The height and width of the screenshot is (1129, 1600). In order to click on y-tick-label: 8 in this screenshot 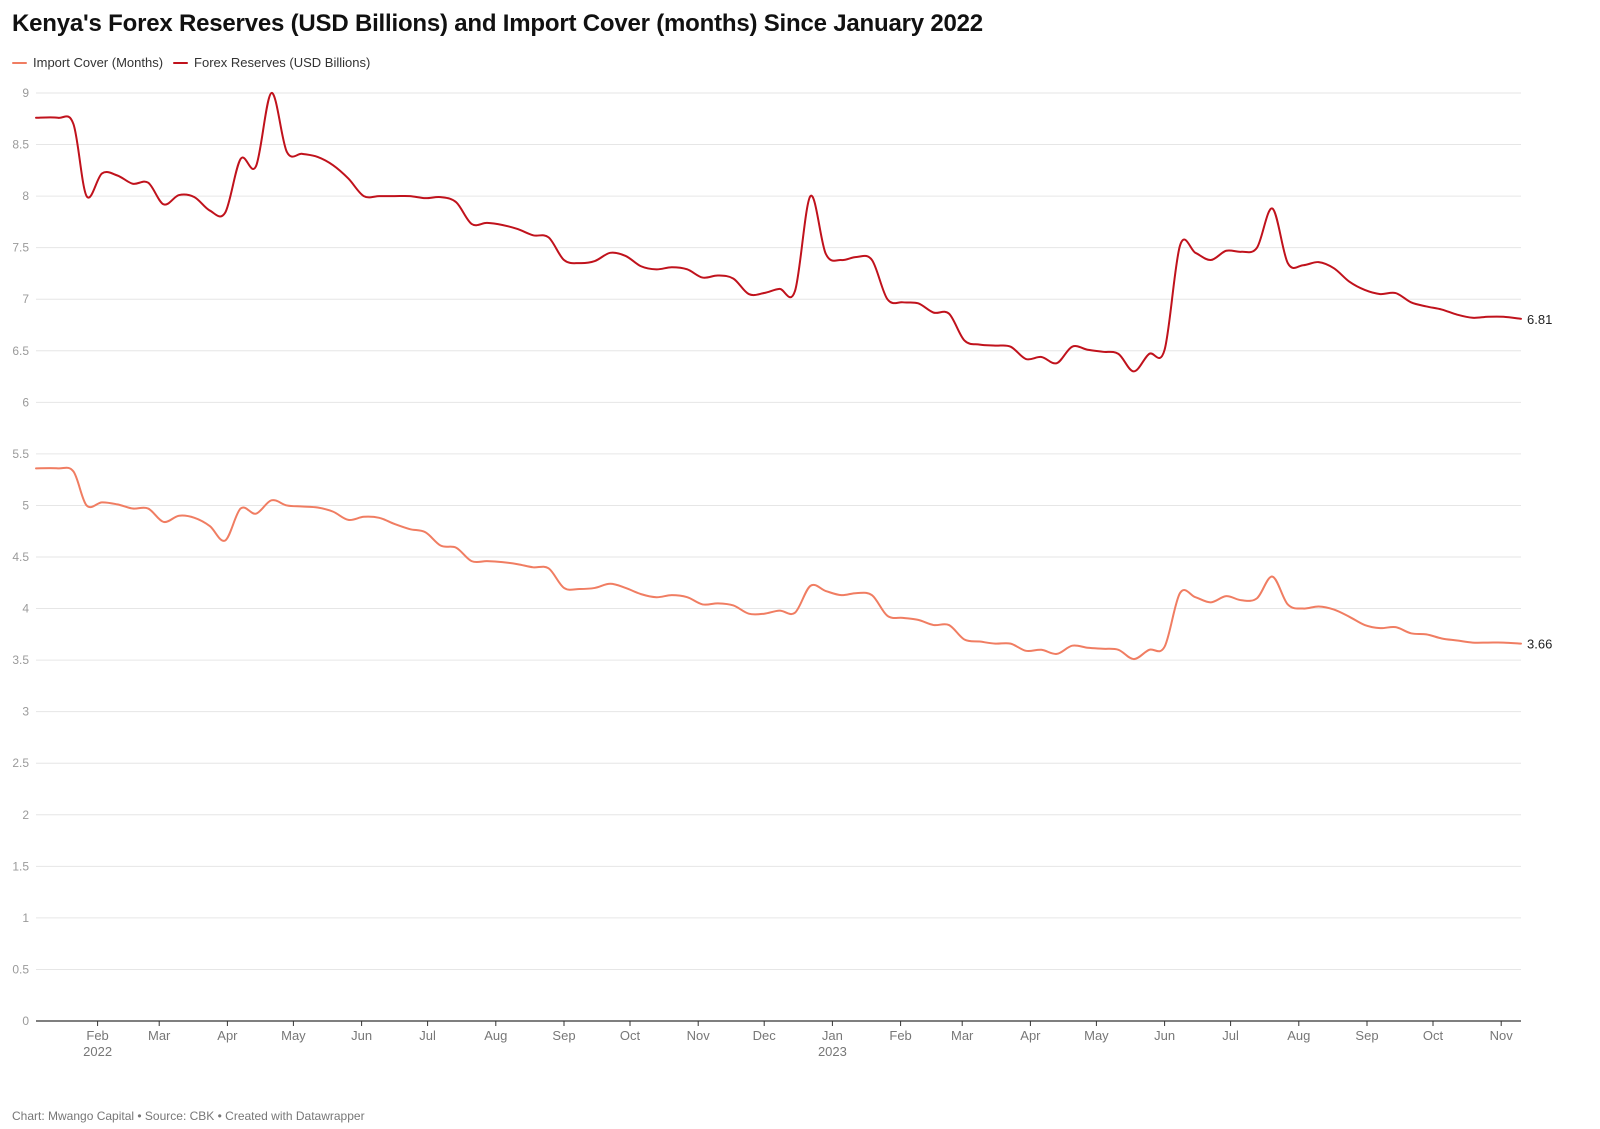, I will do `click(25, 196)`.